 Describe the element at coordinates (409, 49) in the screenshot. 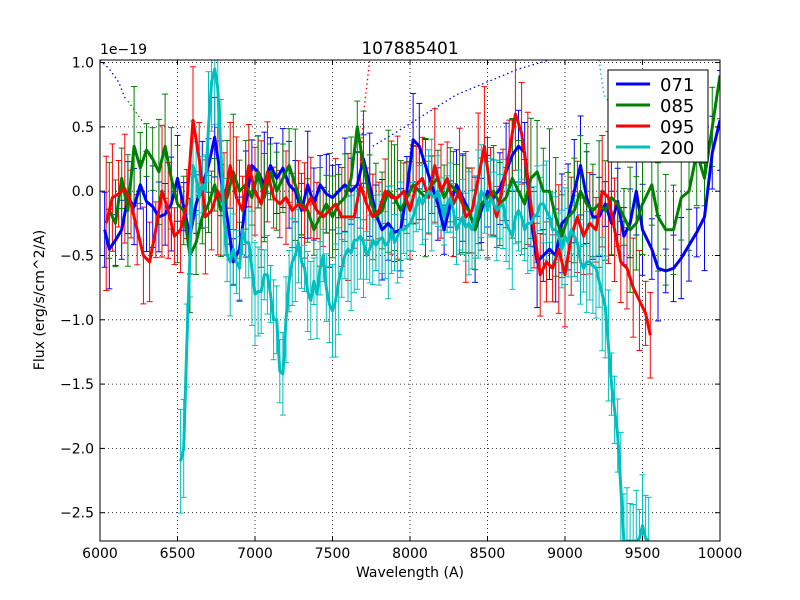

I see `chart-title: 107885401` at that location.